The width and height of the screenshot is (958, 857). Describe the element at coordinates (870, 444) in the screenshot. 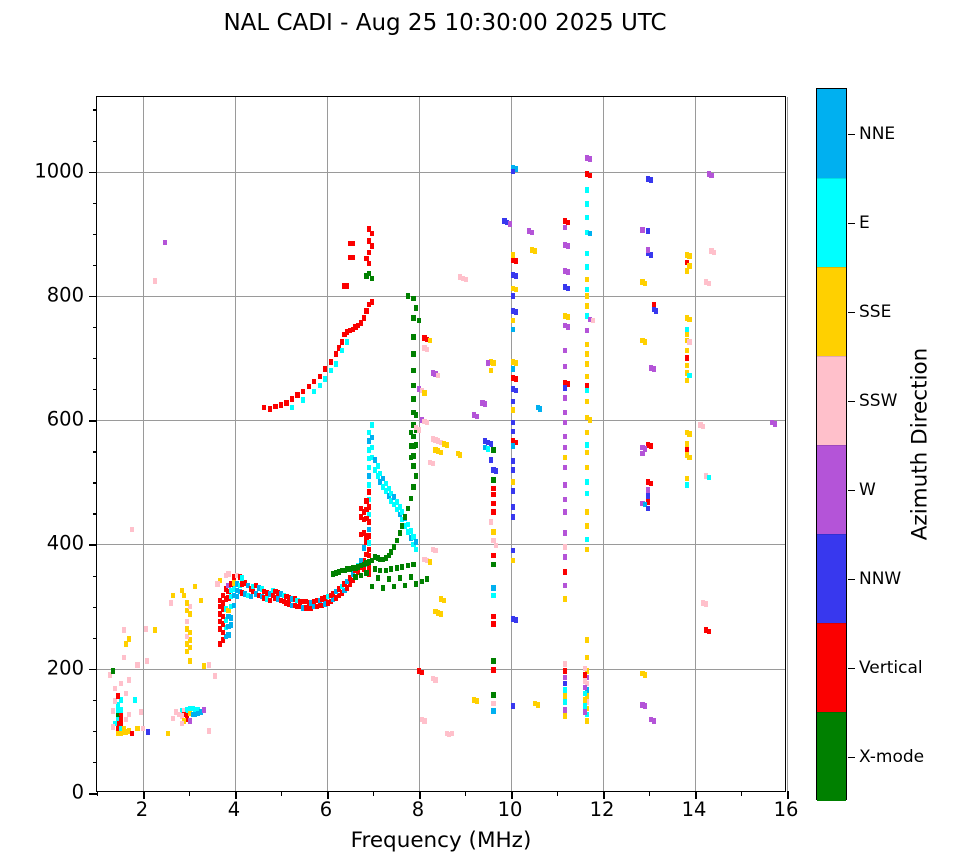

I see `colorbar: NNE E SSE SSW W NNW Vertical X-mode` at that location.